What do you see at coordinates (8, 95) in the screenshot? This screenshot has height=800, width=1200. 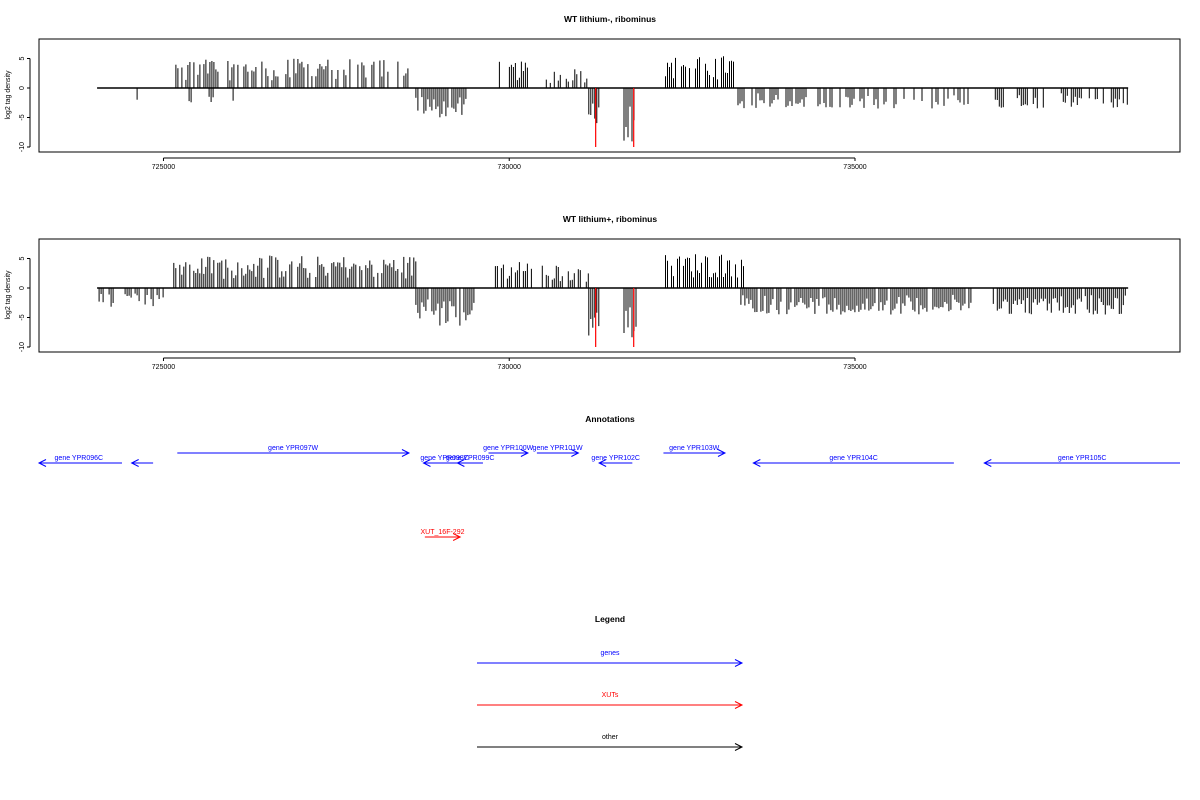 I see `panel-1-y-axis-label: log2 tag density` at bounding box center [8, 95].